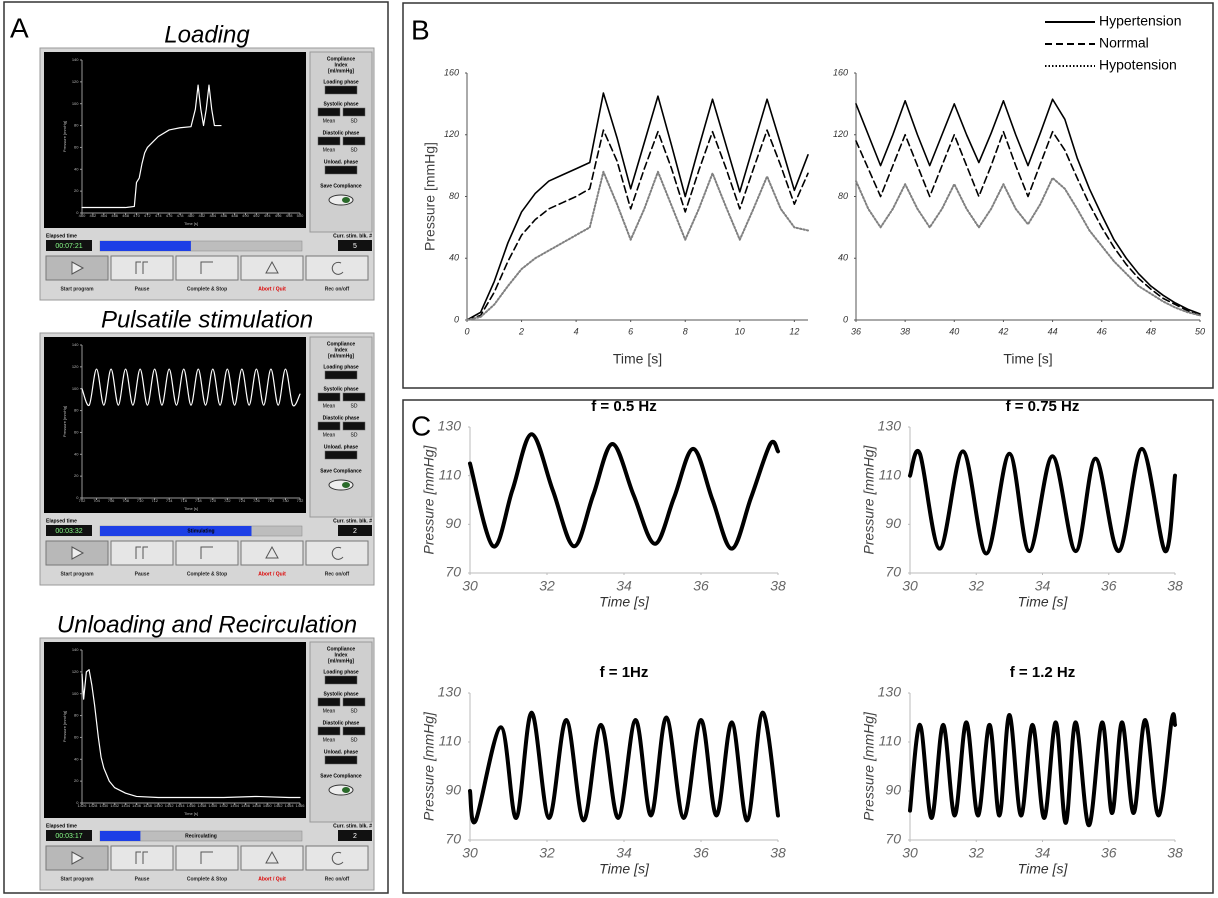 Image resolution: width=1218 pixels, height=898 pixels. I want to click on x-tick-label: 1426, so click(83, 805).